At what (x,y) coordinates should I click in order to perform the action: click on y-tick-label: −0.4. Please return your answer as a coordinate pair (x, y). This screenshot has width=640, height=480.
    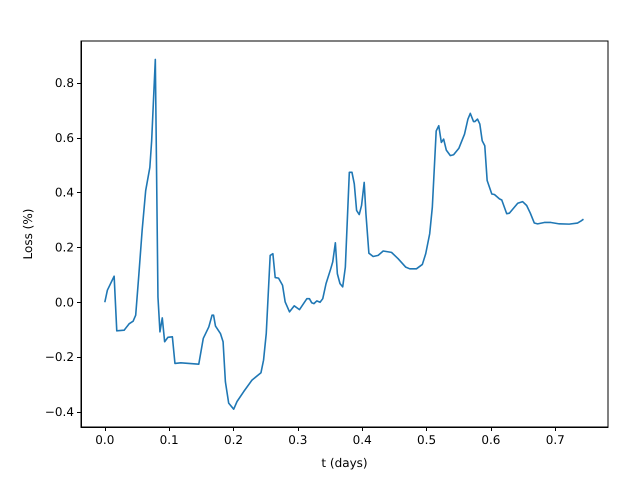
    Looking at the image, I should click on (59, 411).